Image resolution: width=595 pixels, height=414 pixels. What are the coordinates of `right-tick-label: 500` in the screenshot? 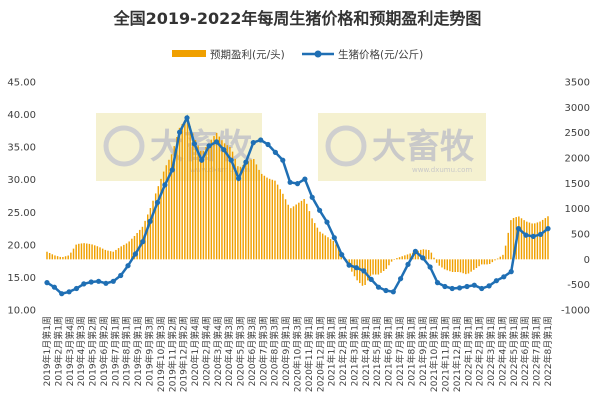 It's located at (580, 235).